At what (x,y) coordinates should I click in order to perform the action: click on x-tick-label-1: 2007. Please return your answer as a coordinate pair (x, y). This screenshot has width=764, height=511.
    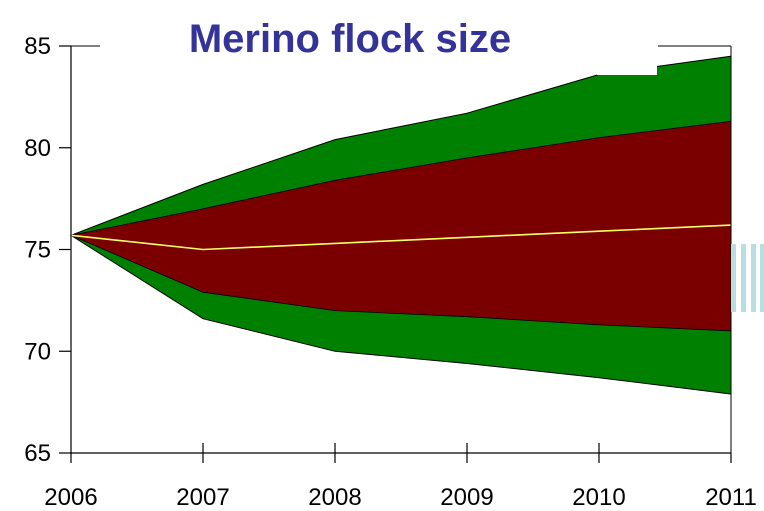
    Looking at the image, I should click on (202, 497).